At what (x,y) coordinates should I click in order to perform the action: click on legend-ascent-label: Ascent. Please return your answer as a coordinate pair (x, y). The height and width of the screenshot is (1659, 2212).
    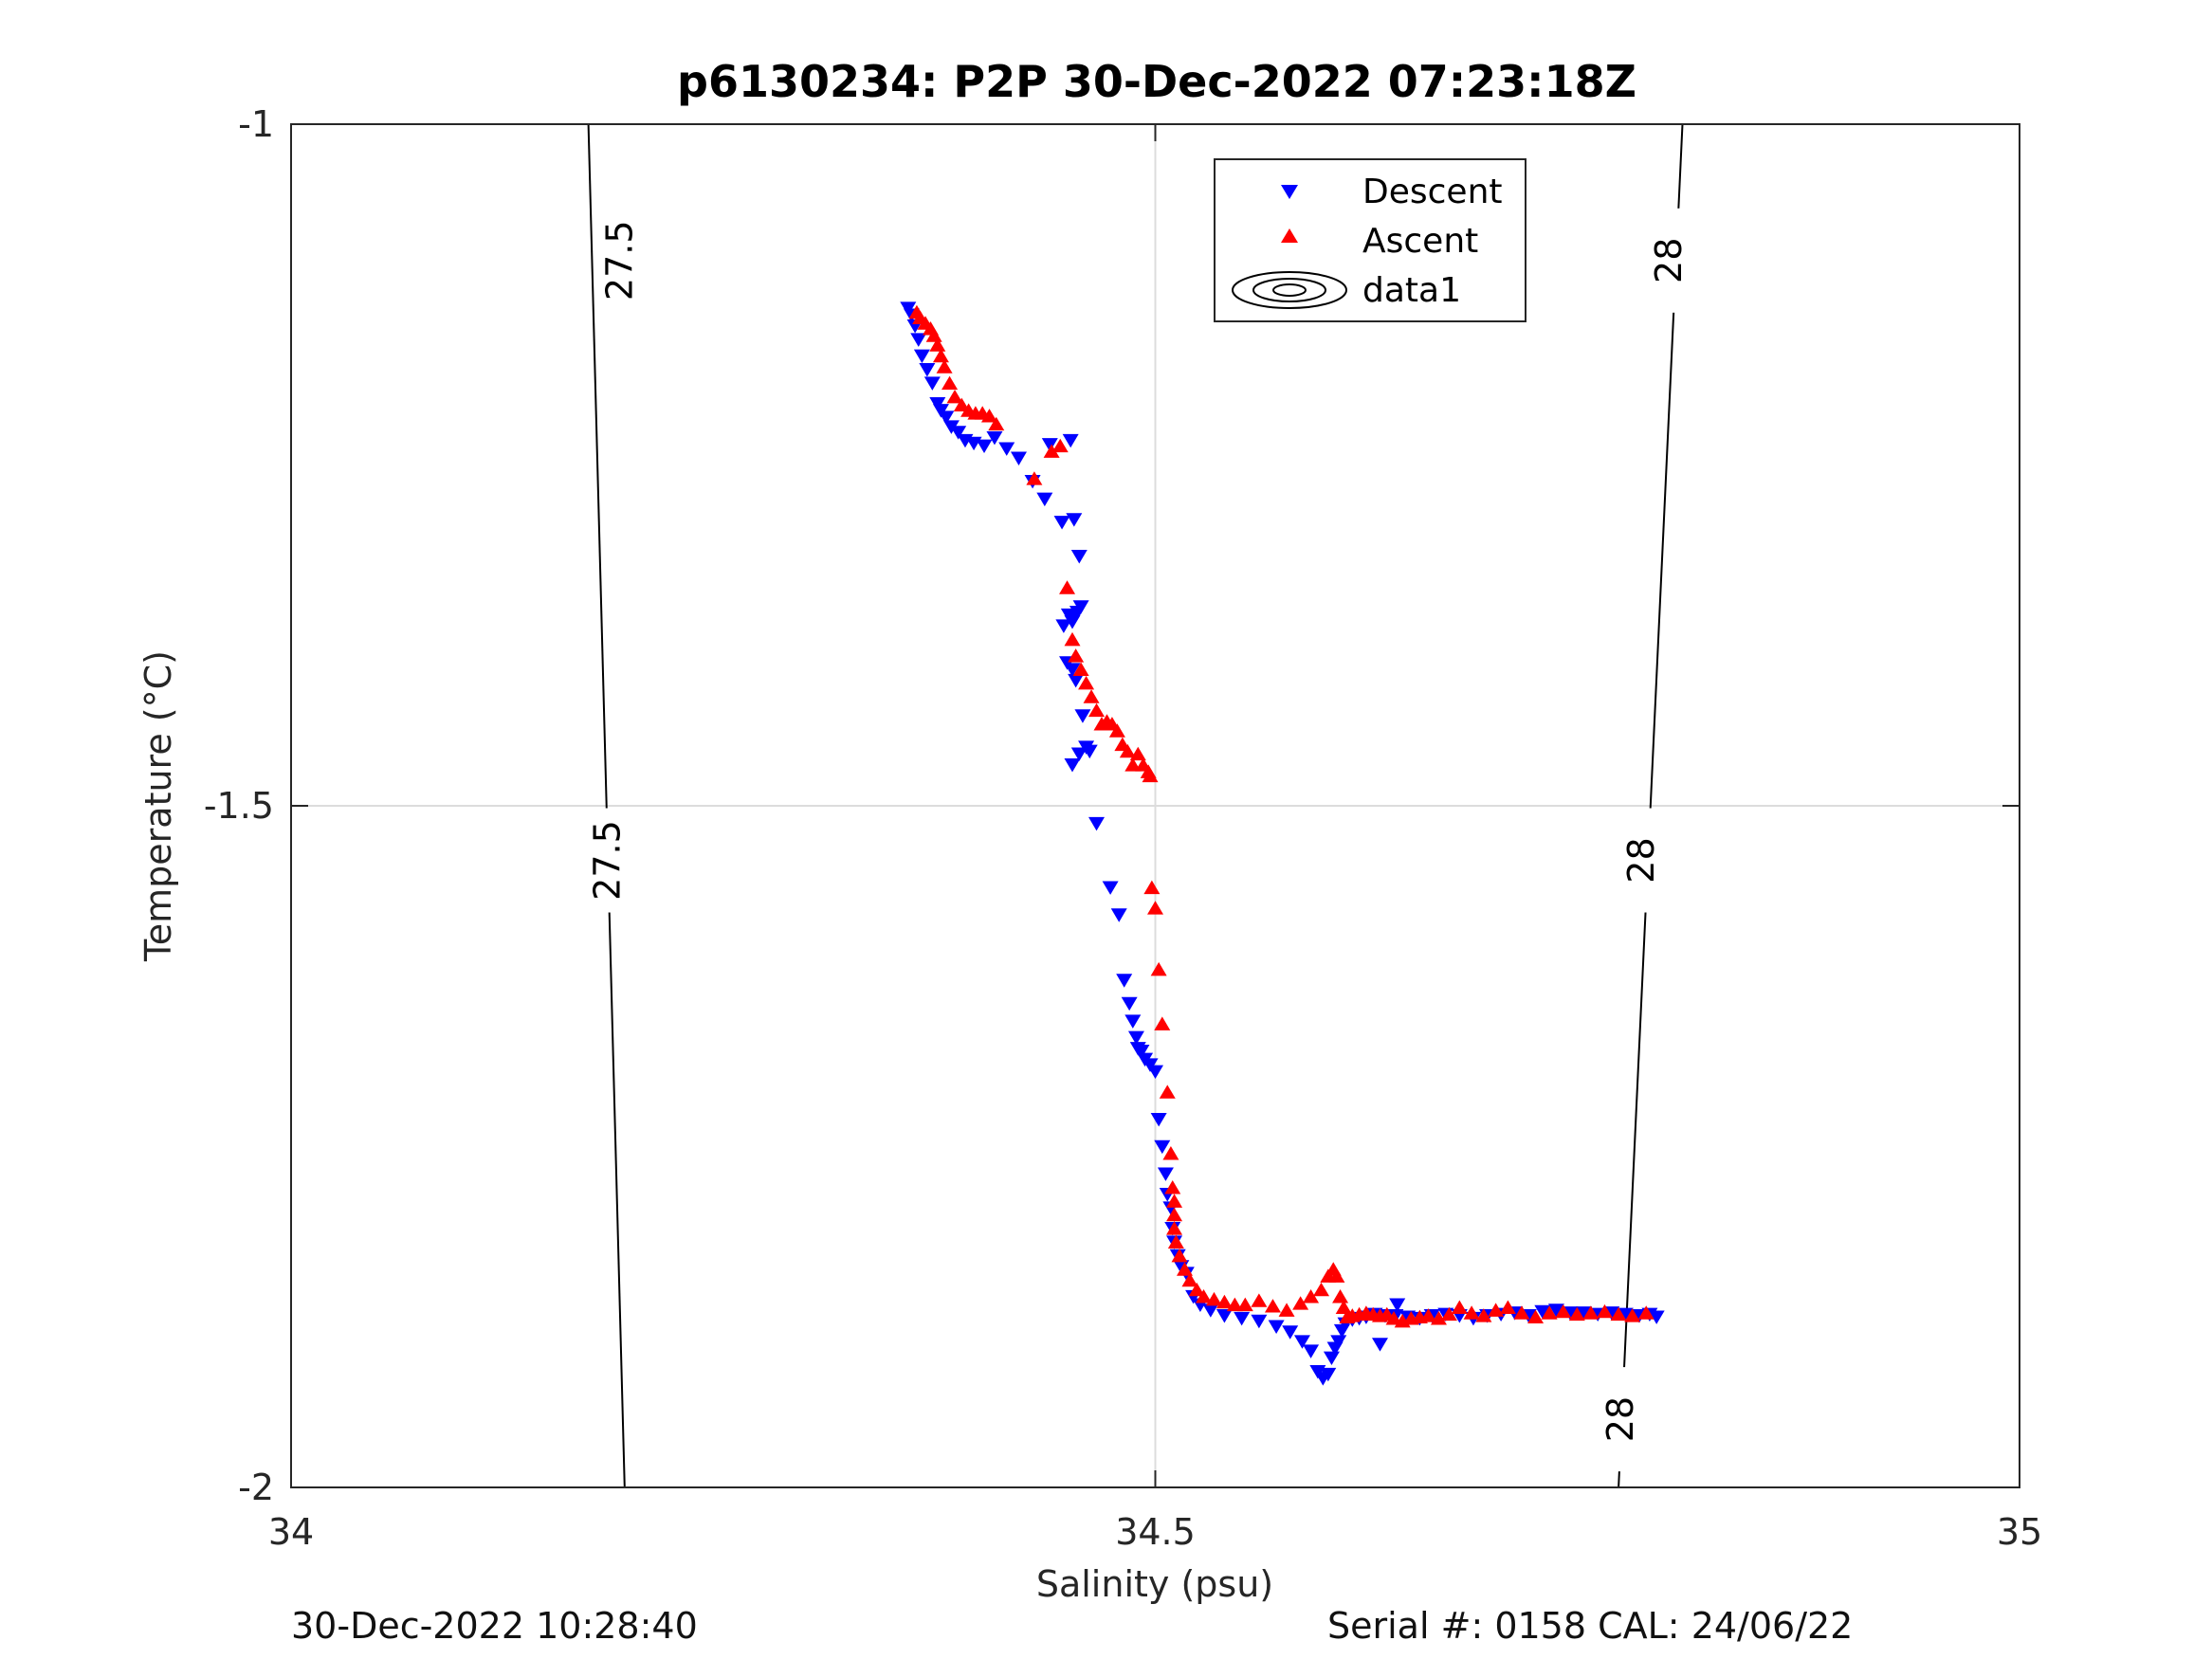
    Looking at the image, I should click on (1420, 241).